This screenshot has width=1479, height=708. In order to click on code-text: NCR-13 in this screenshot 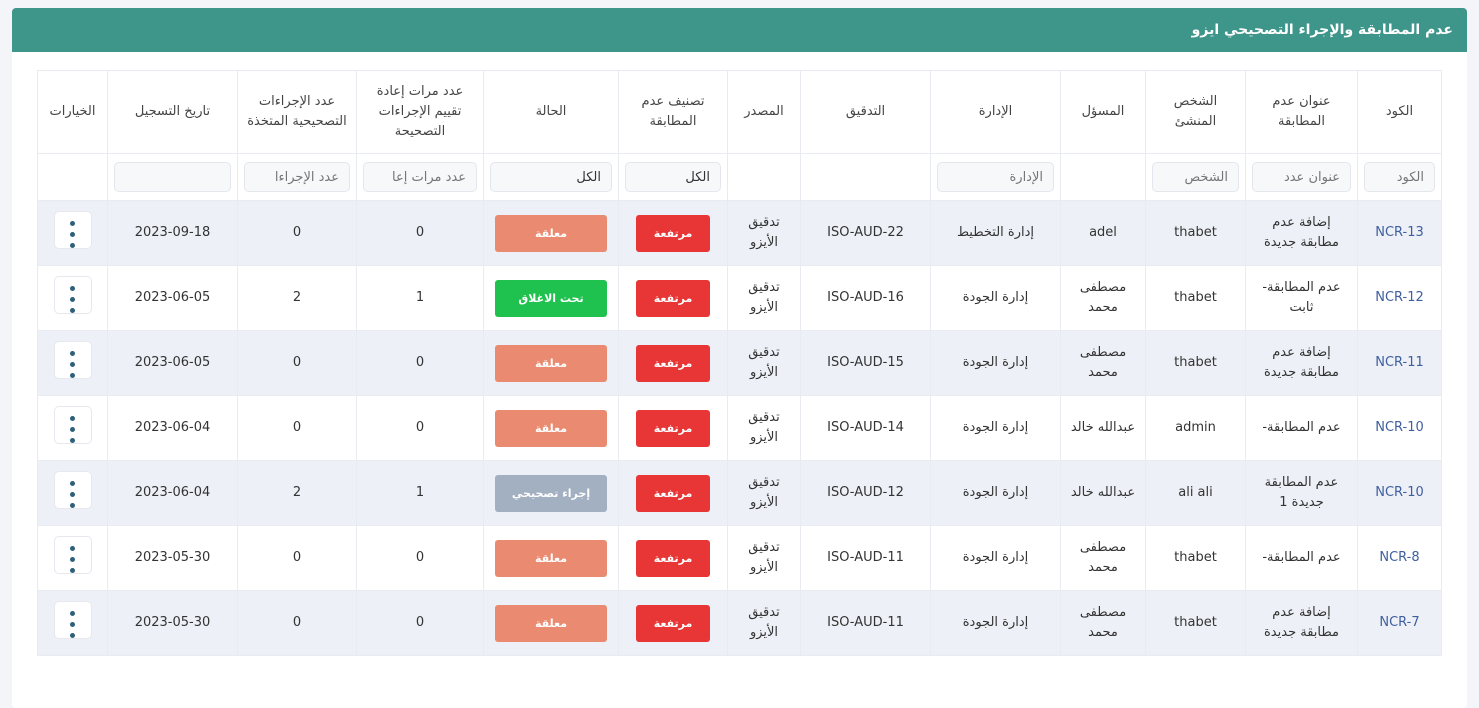, I will do `click(1399, 232)`.